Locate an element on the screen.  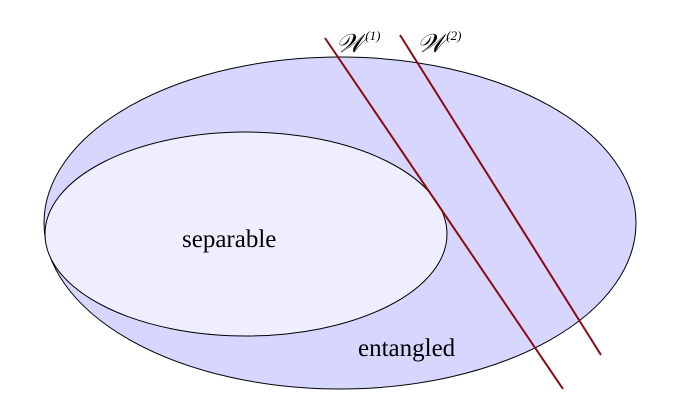
witness-2-label: 𝒲 (2) is located at coordinates (439, 43).